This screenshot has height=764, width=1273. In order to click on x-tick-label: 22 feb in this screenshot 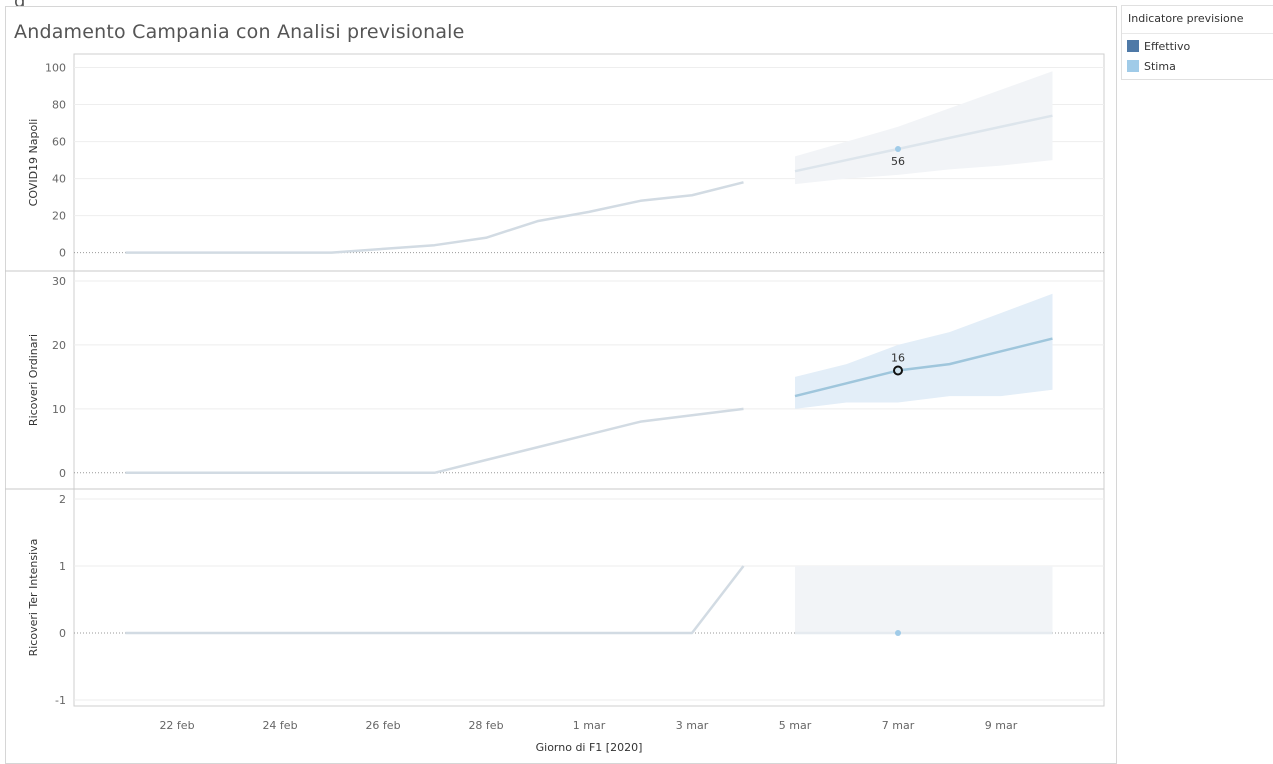, I will do `click(176, 725)`.